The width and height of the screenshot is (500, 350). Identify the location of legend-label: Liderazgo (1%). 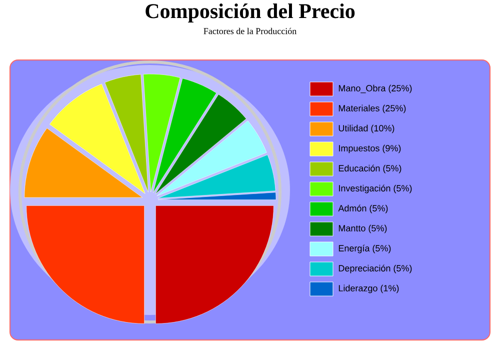
(368, 289).